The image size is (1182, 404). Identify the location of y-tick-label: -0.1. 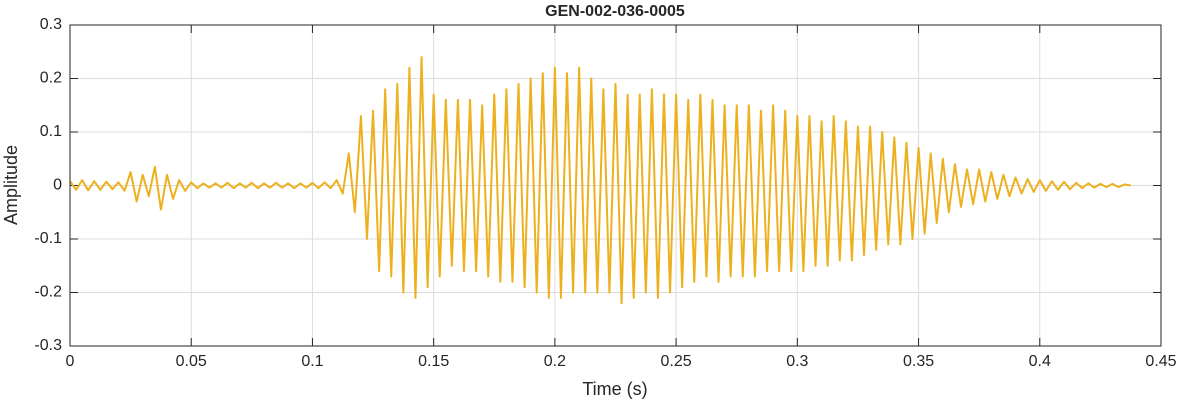
(48, 238).